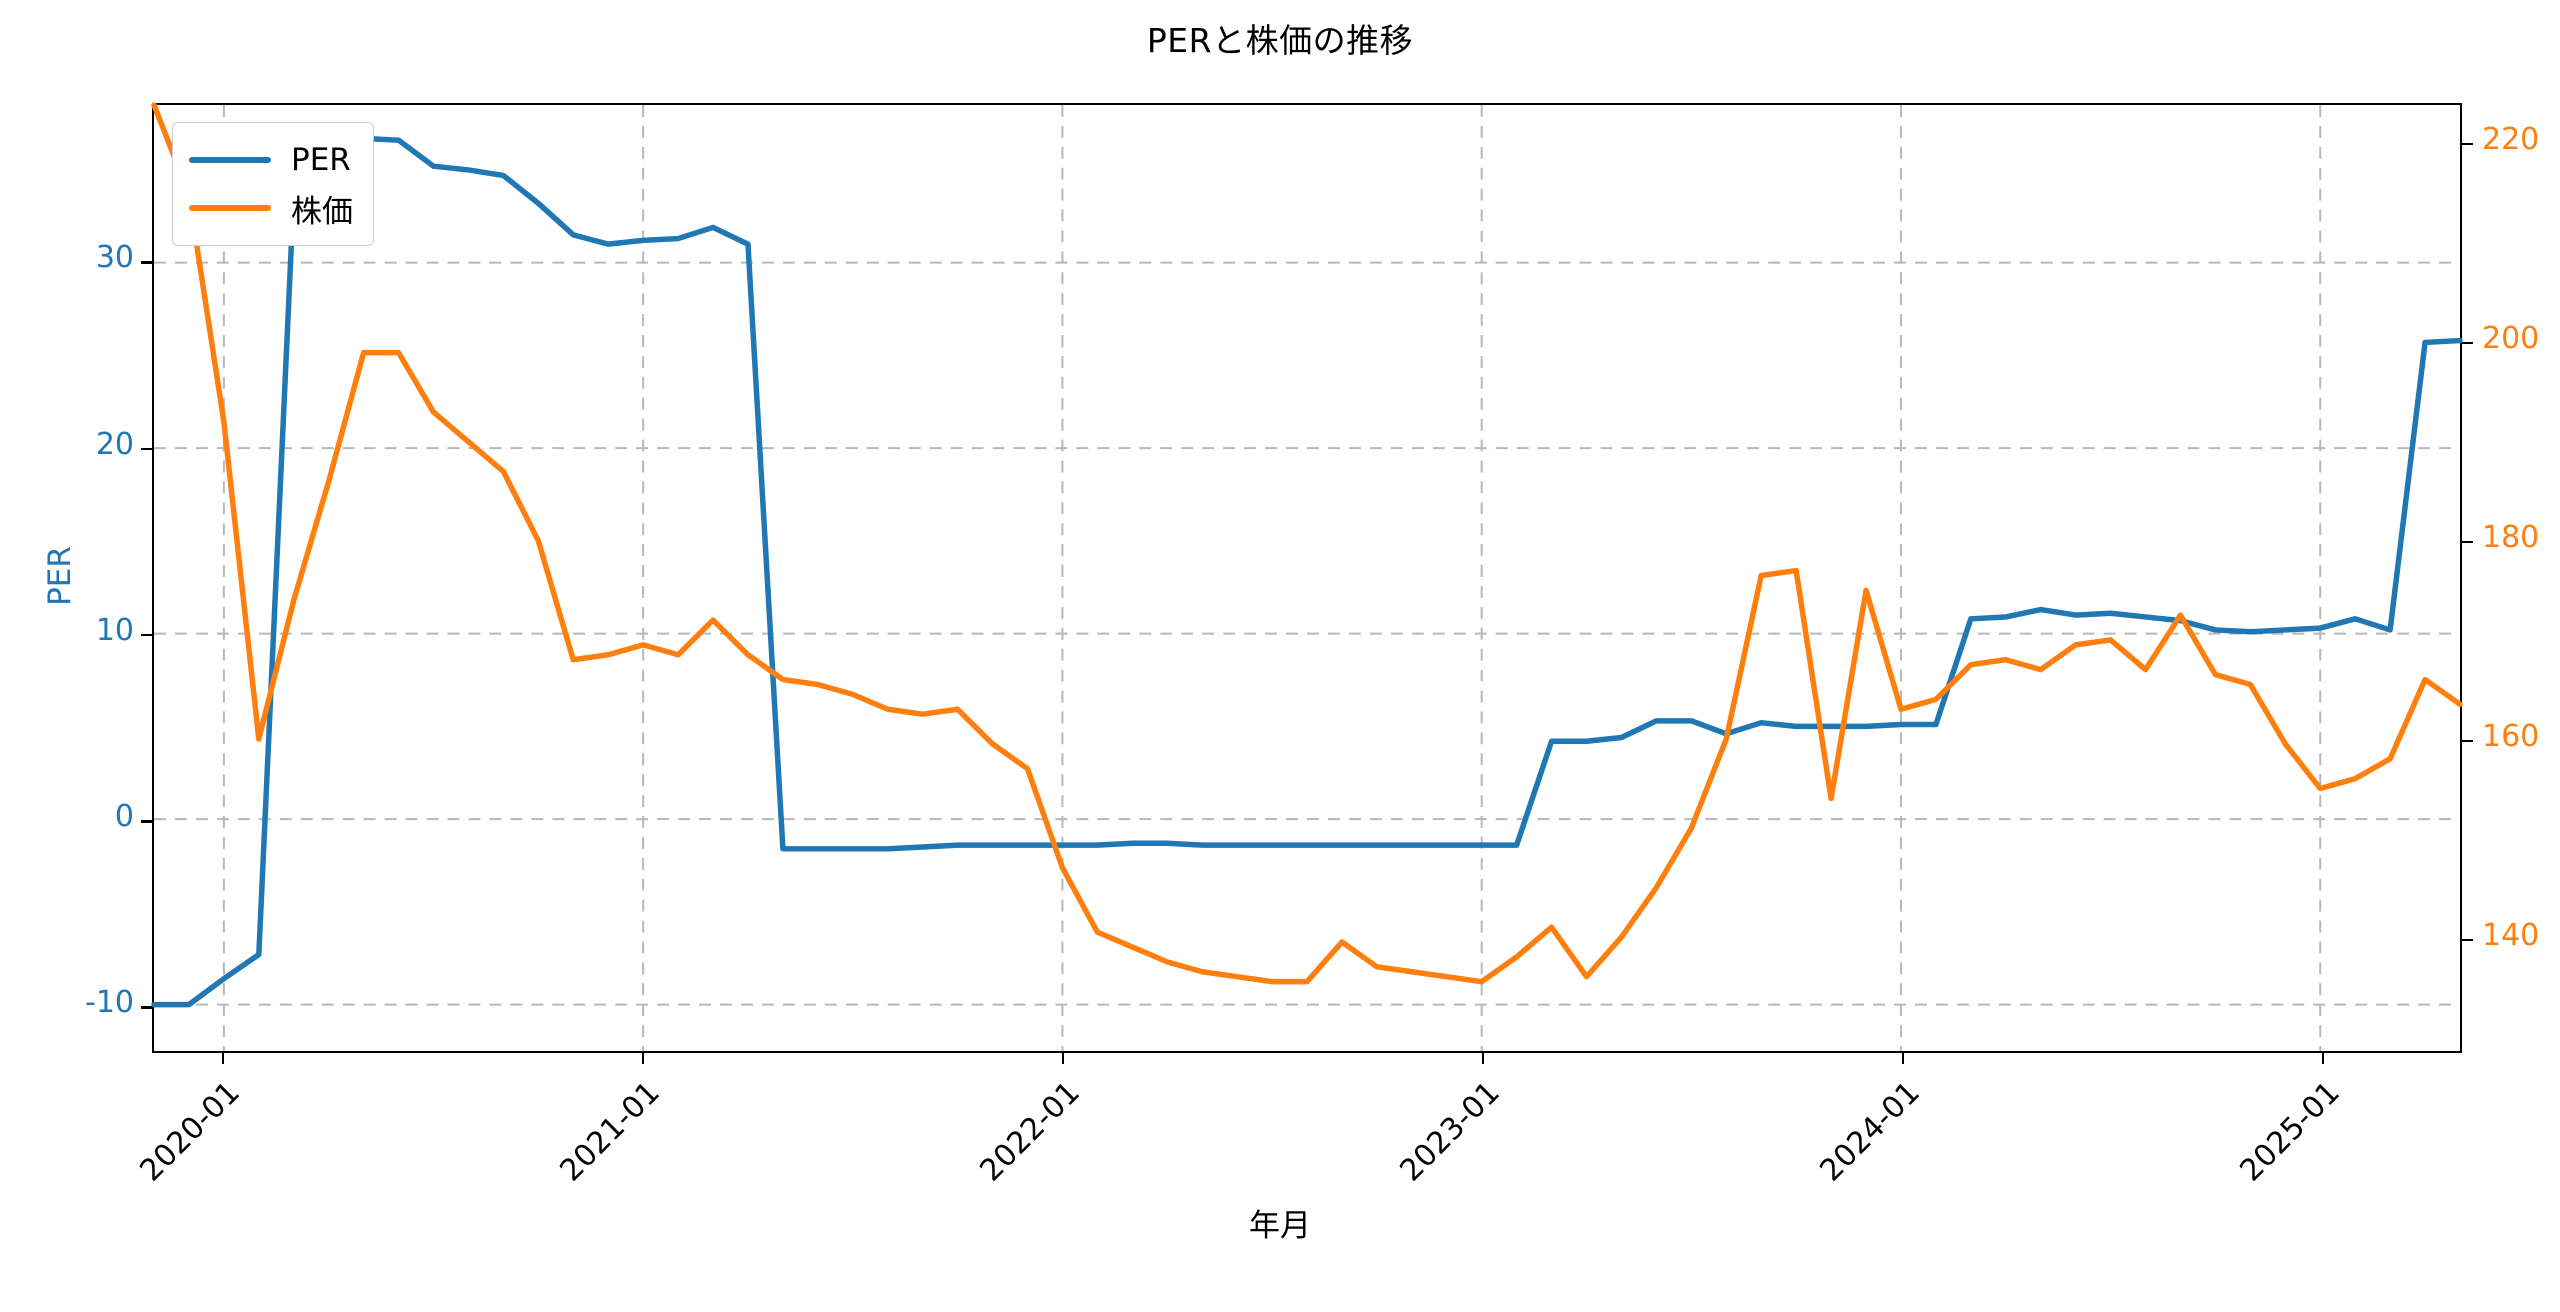 The height and width of the screenshot is (1312, 2560). What do you see at coordinates (230, 160) in the screenshot?
I see `legend-swatch-per` at bounding box center [230, 160].